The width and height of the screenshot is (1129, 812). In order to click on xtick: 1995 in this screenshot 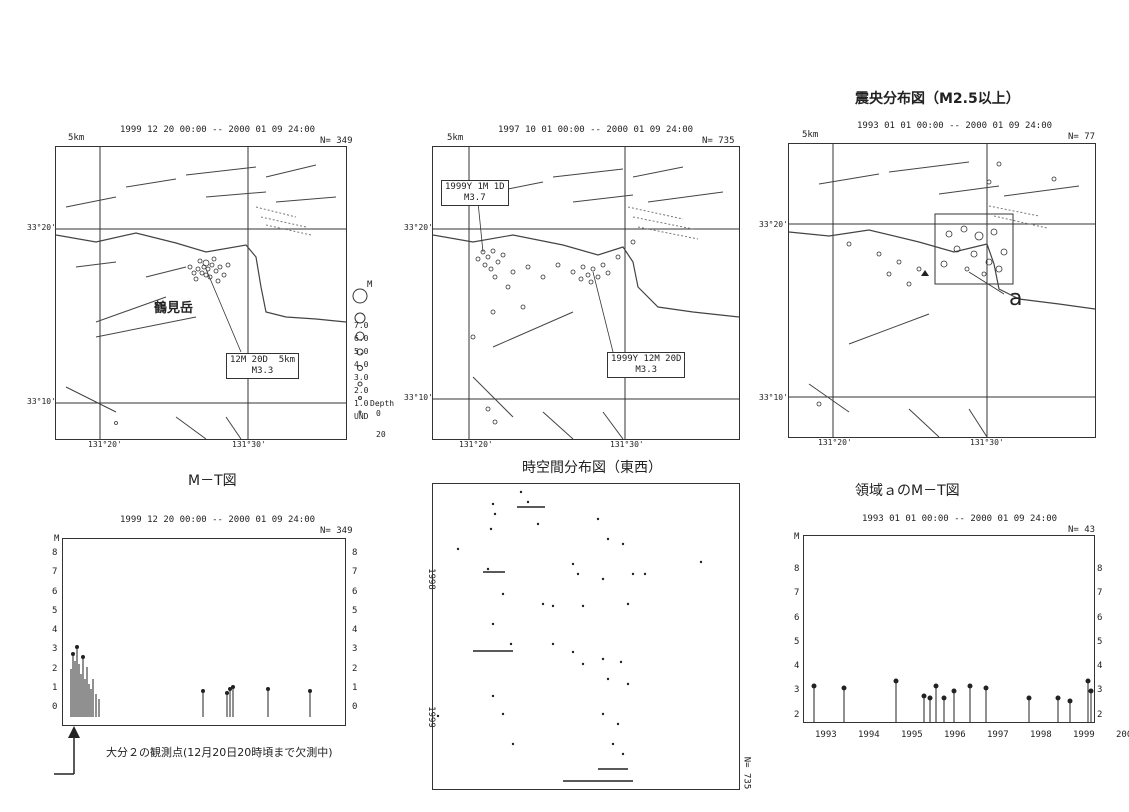, I will do `click(912, 735)`.